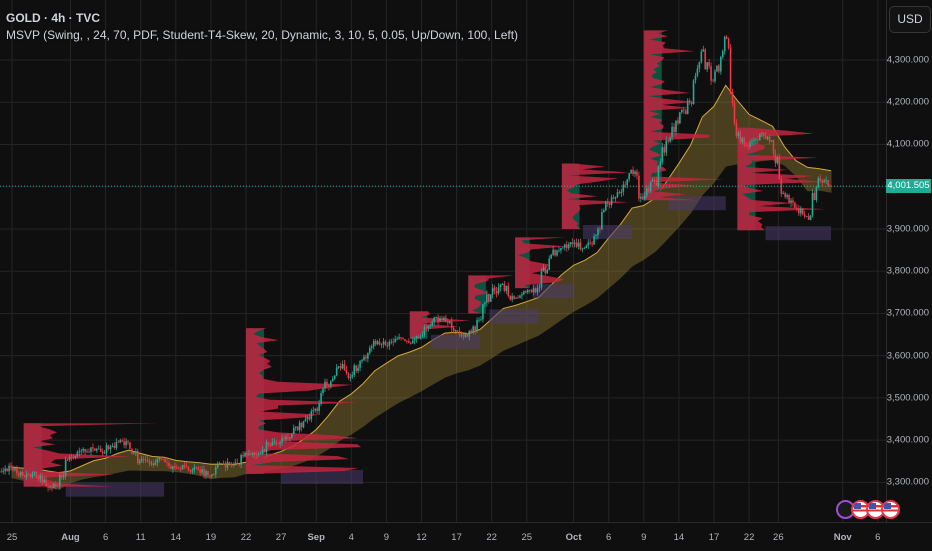  What do you see at coordinates (868, 510) in the screenshot?
I see `economic-events` at bounding box center [868, 510].